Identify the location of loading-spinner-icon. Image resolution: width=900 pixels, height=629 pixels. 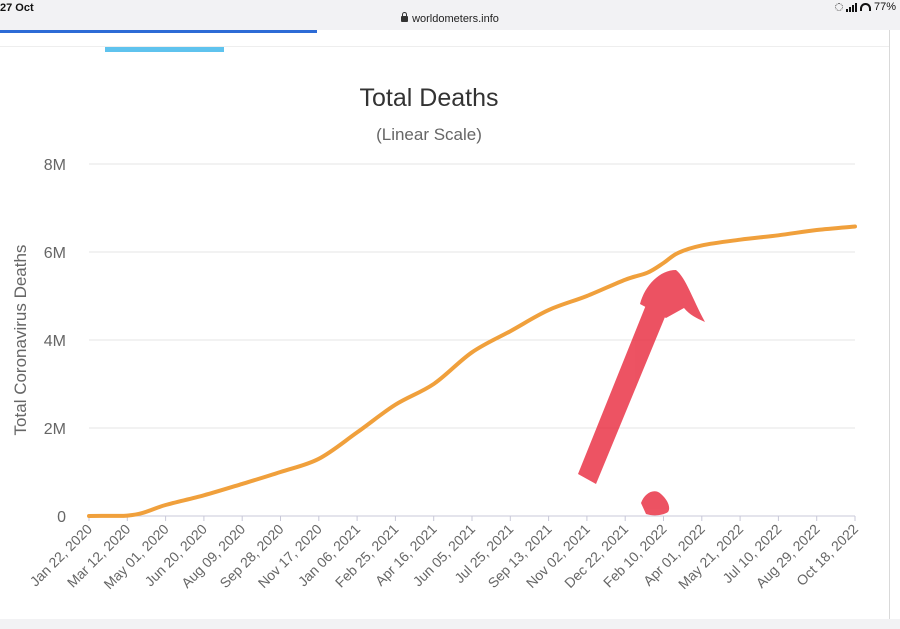
(838, 7).